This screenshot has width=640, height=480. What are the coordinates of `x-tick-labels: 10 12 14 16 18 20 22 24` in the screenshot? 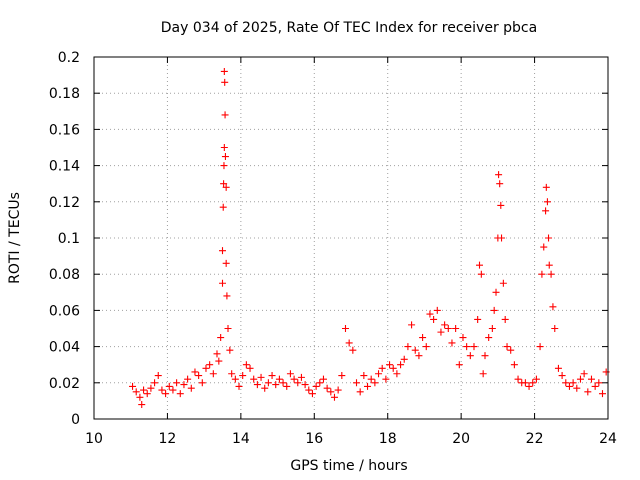 It's located at (351, 439).